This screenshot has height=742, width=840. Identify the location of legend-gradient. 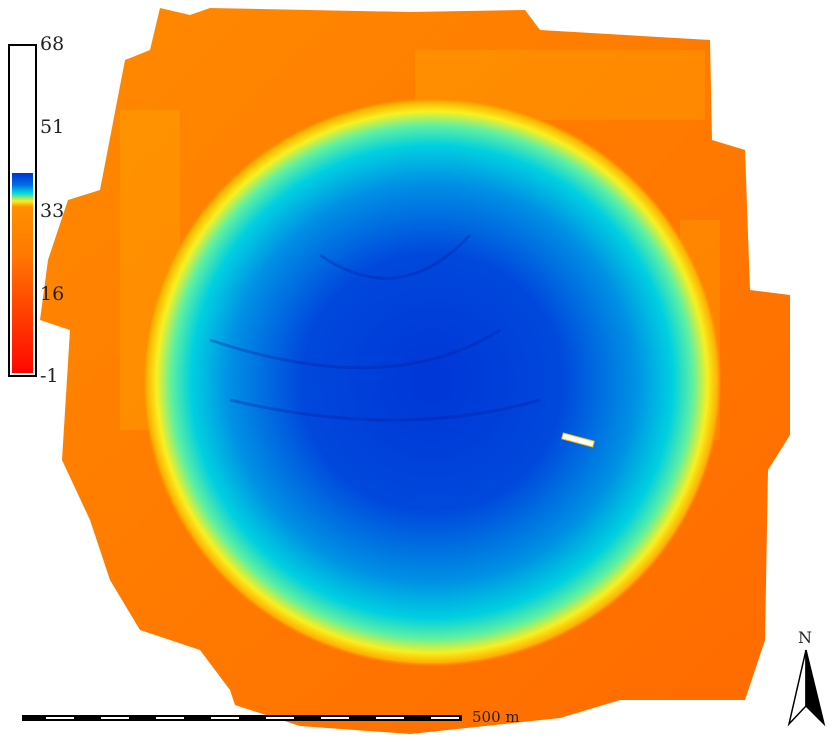
(22, 273).